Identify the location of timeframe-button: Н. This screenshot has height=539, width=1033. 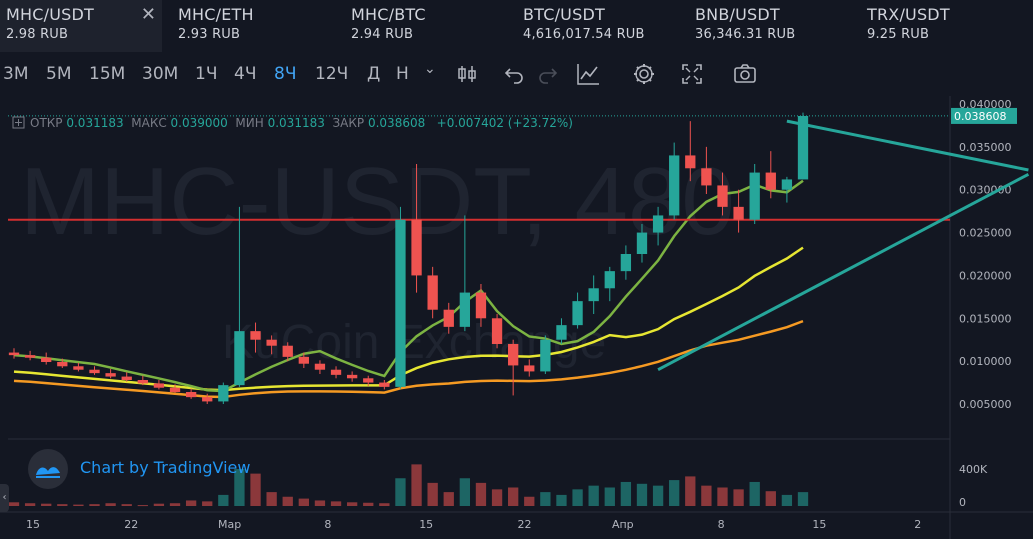
(402, 74).